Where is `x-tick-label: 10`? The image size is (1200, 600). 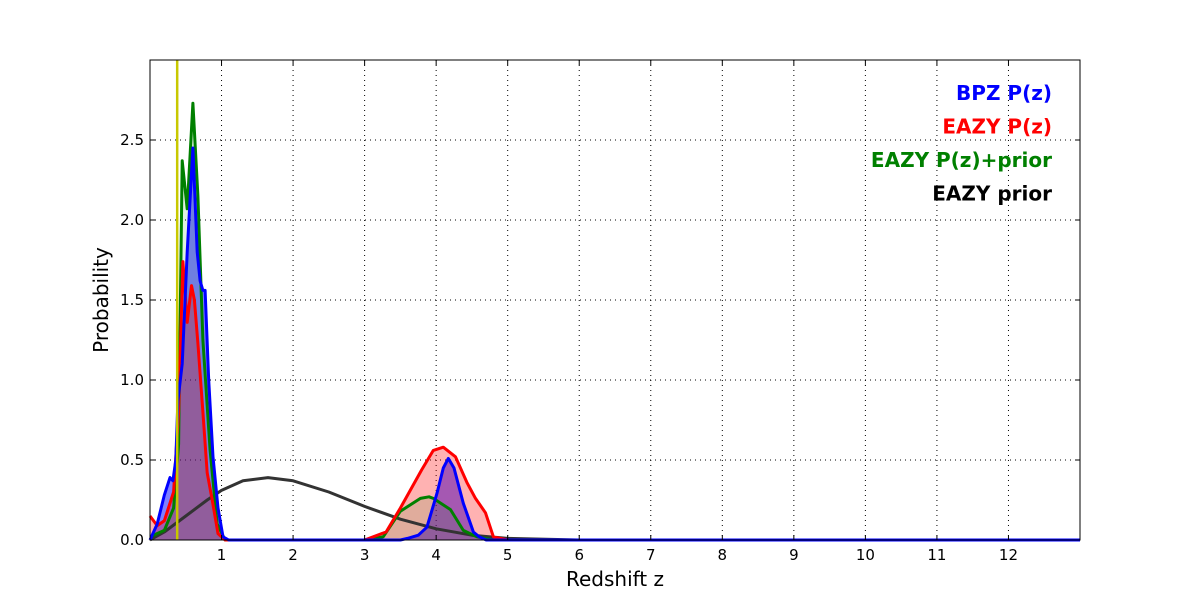
x-tick-label: 10 is located at coordinates (865, 555).